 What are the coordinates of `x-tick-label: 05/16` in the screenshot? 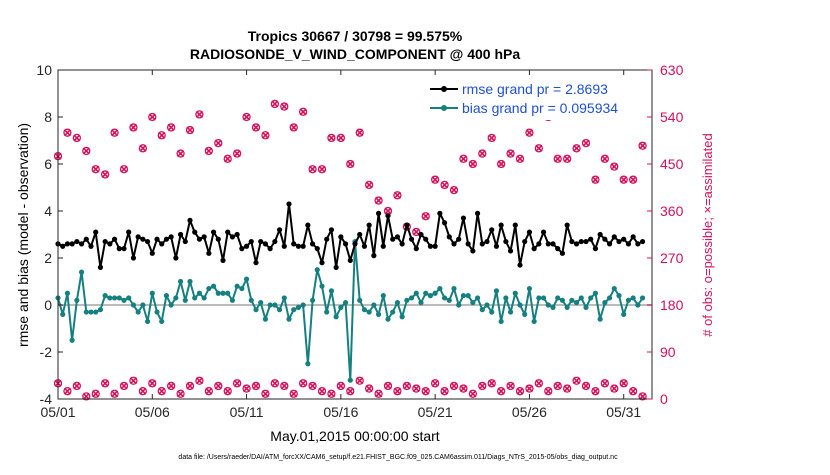 It's located at (340, 412).